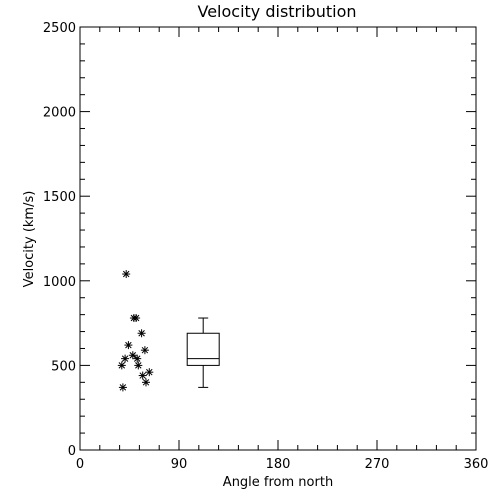 The image size is (500, 500). I want to click on boxplot, so click(203, 352).